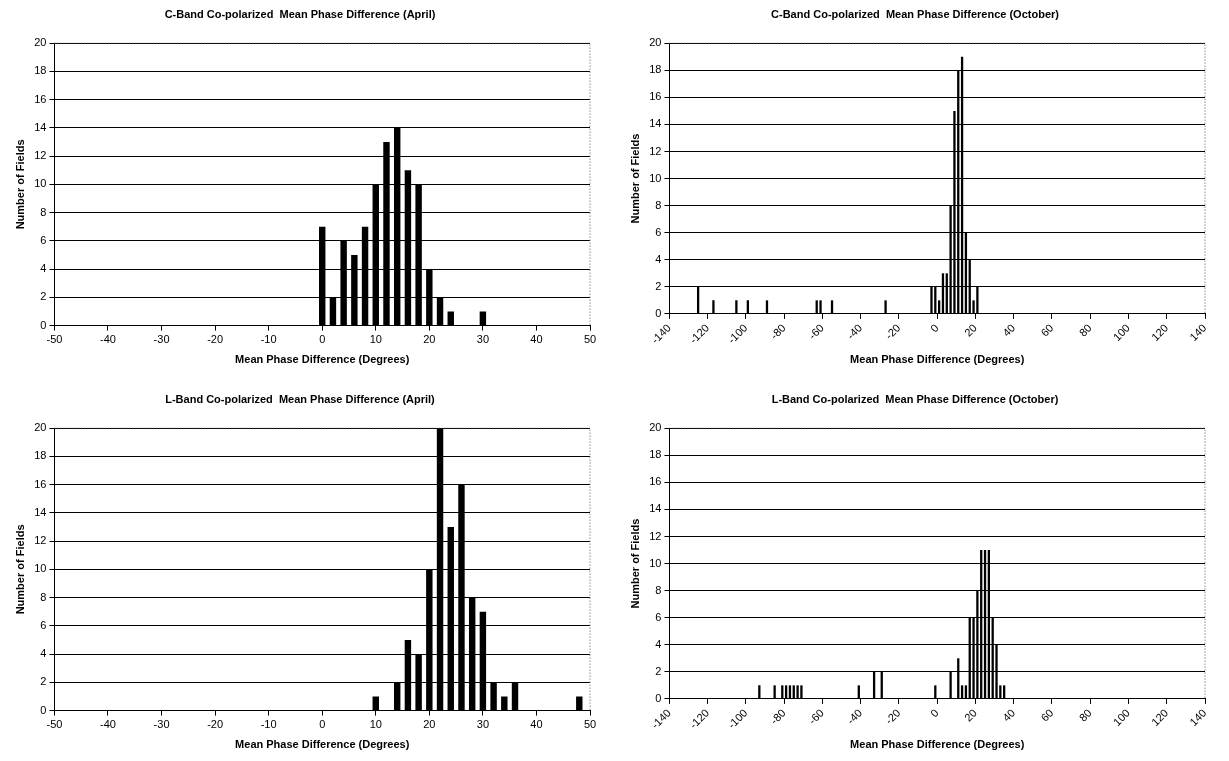 The height and width of the screenshot is (761, 1229). What do you see at coordinates (300, 13) in the screenshot?
I see `chart-title: C-Band Co-polarized Mean Phase Difference (April)` at bounding box center [300, 13].